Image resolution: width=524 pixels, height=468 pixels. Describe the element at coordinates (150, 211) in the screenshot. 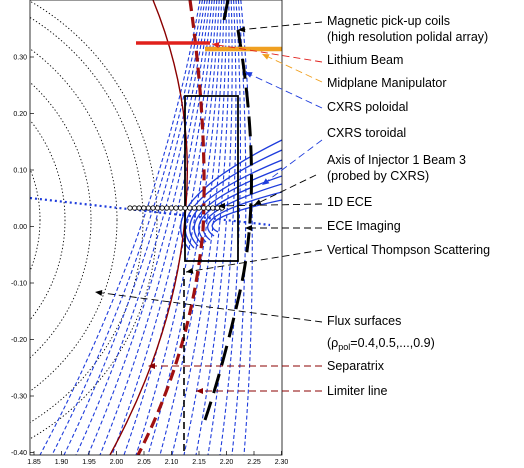

I see `injector-beam-axis` at that location.